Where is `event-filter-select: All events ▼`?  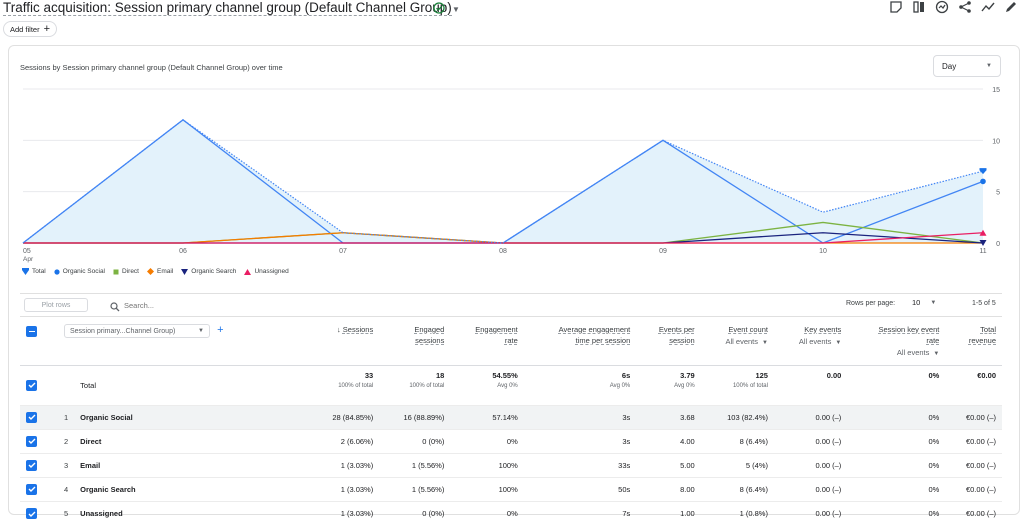 event-filter-select: All events ▼ is located at coordinates (746, 341).